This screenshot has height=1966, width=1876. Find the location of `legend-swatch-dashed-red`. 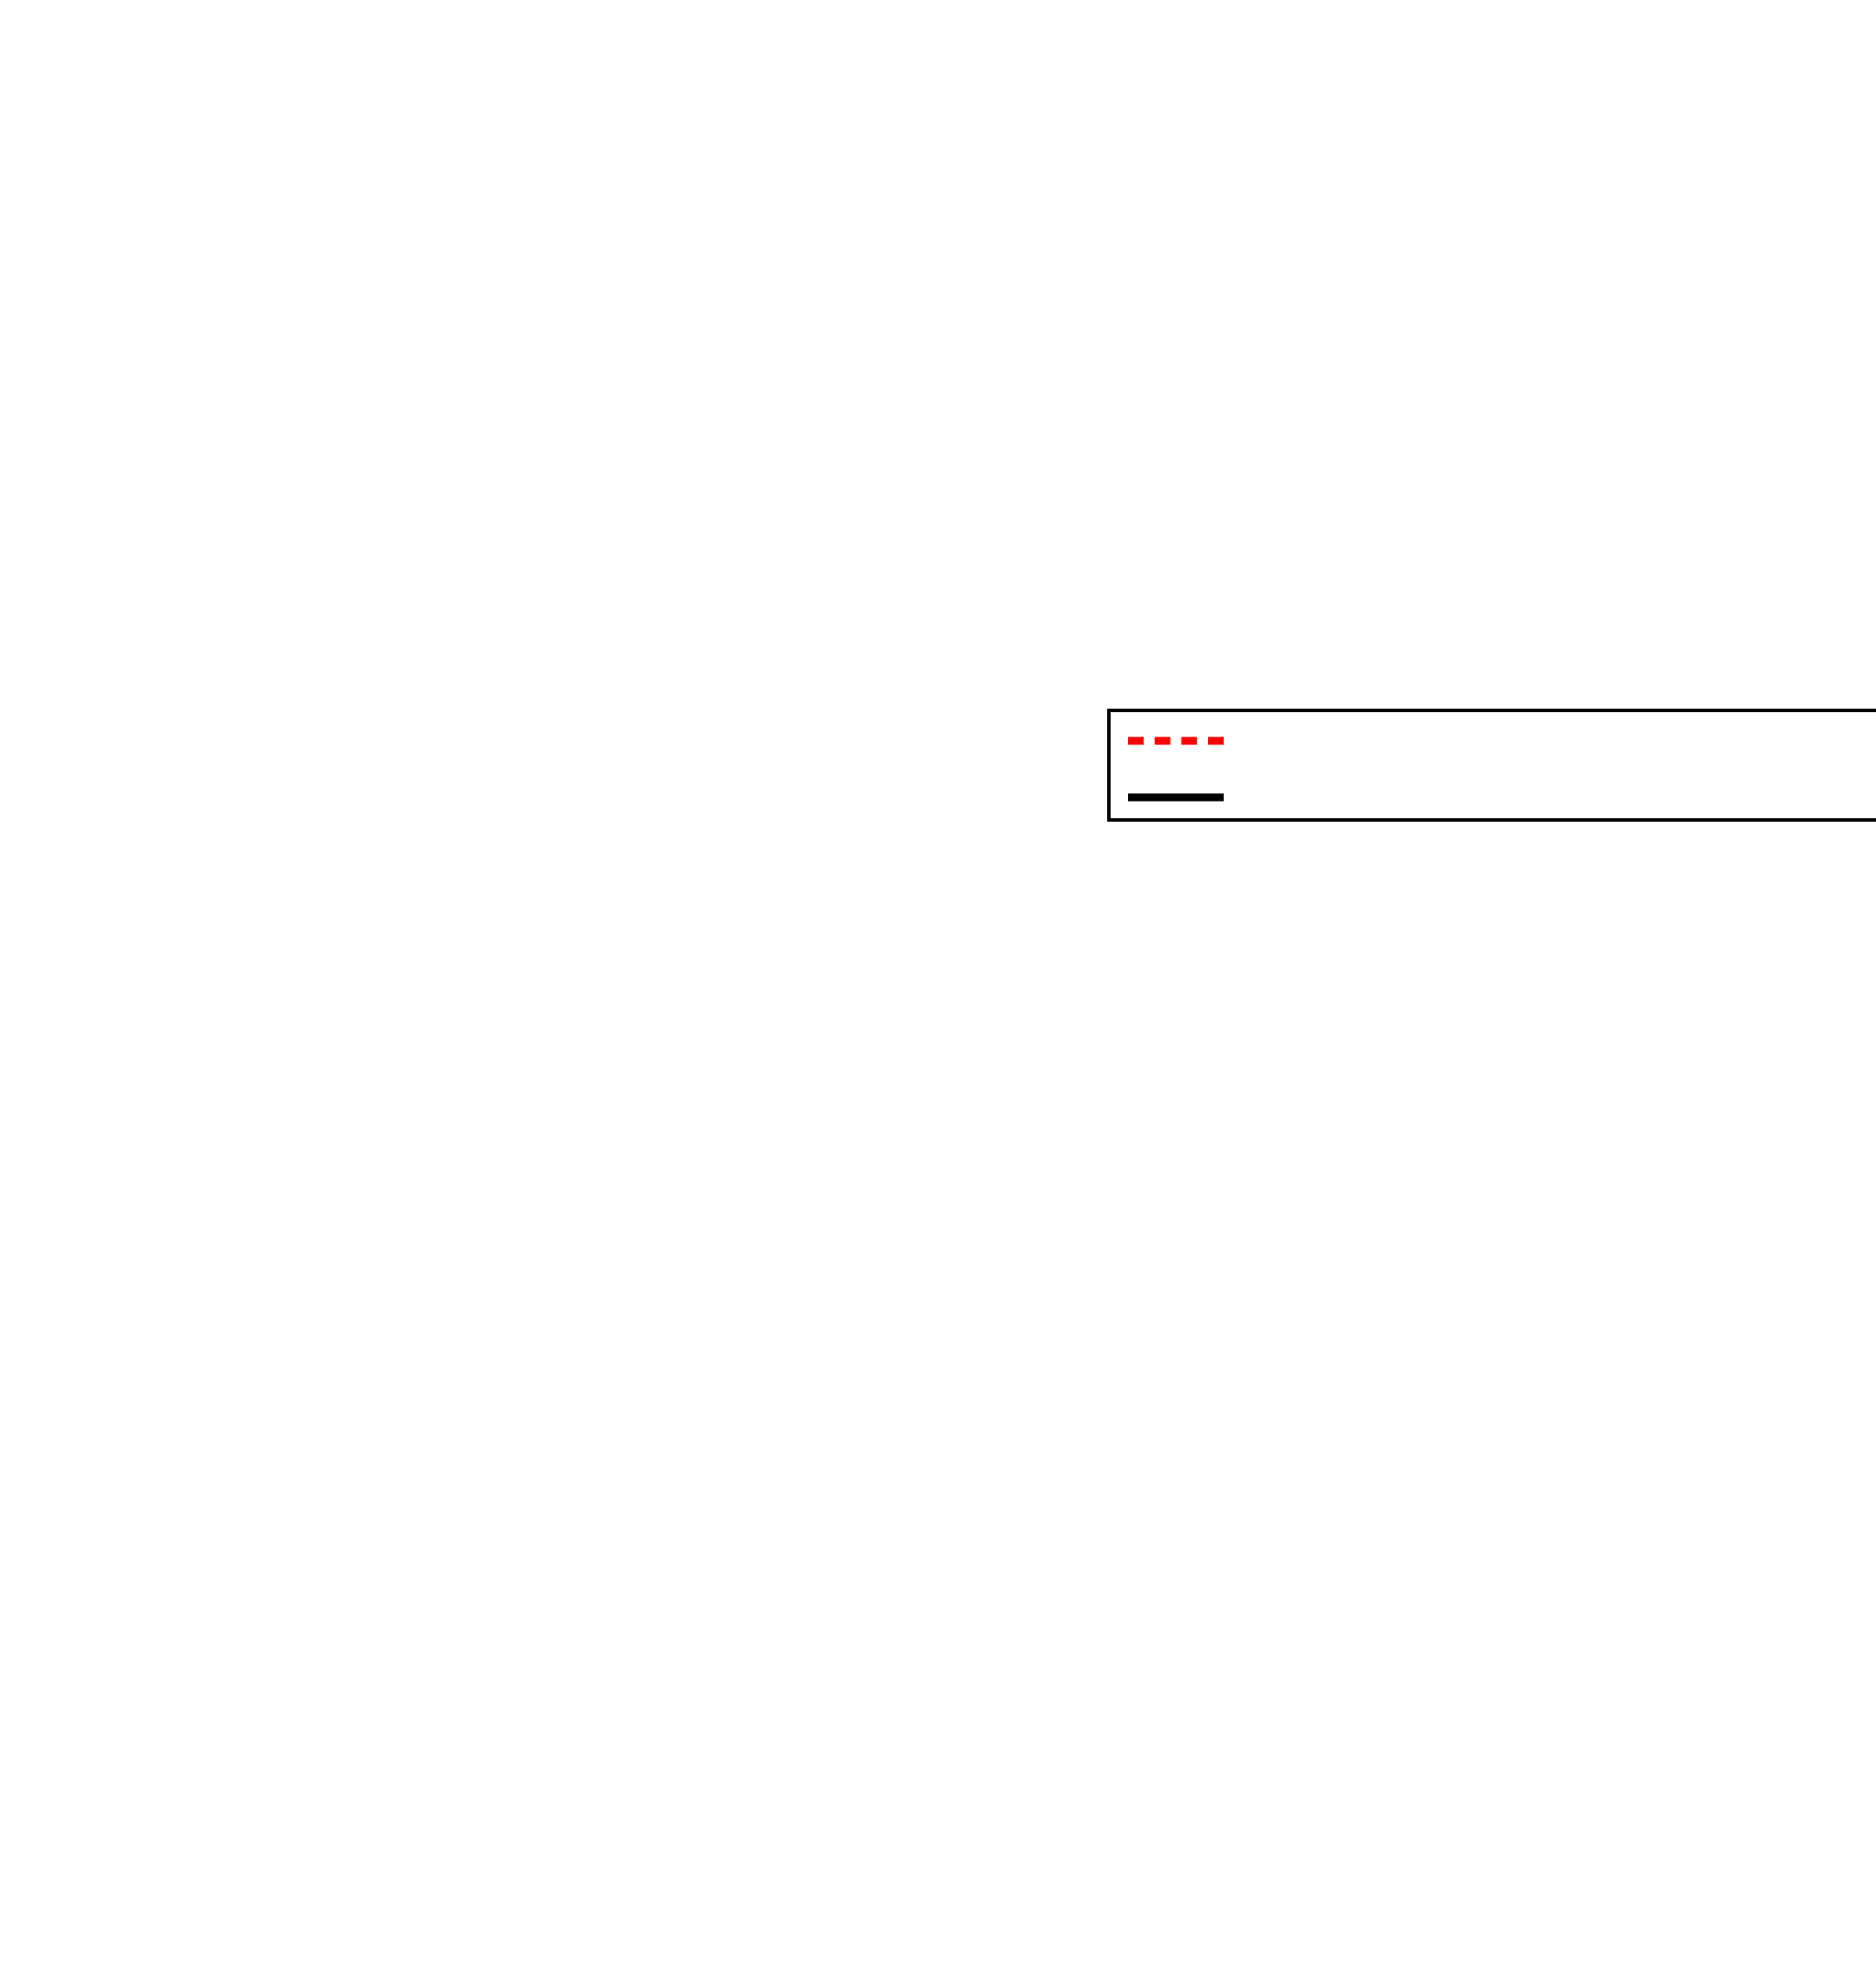

legend-swatch-dashed-red is located at coordinates (1176, 740).